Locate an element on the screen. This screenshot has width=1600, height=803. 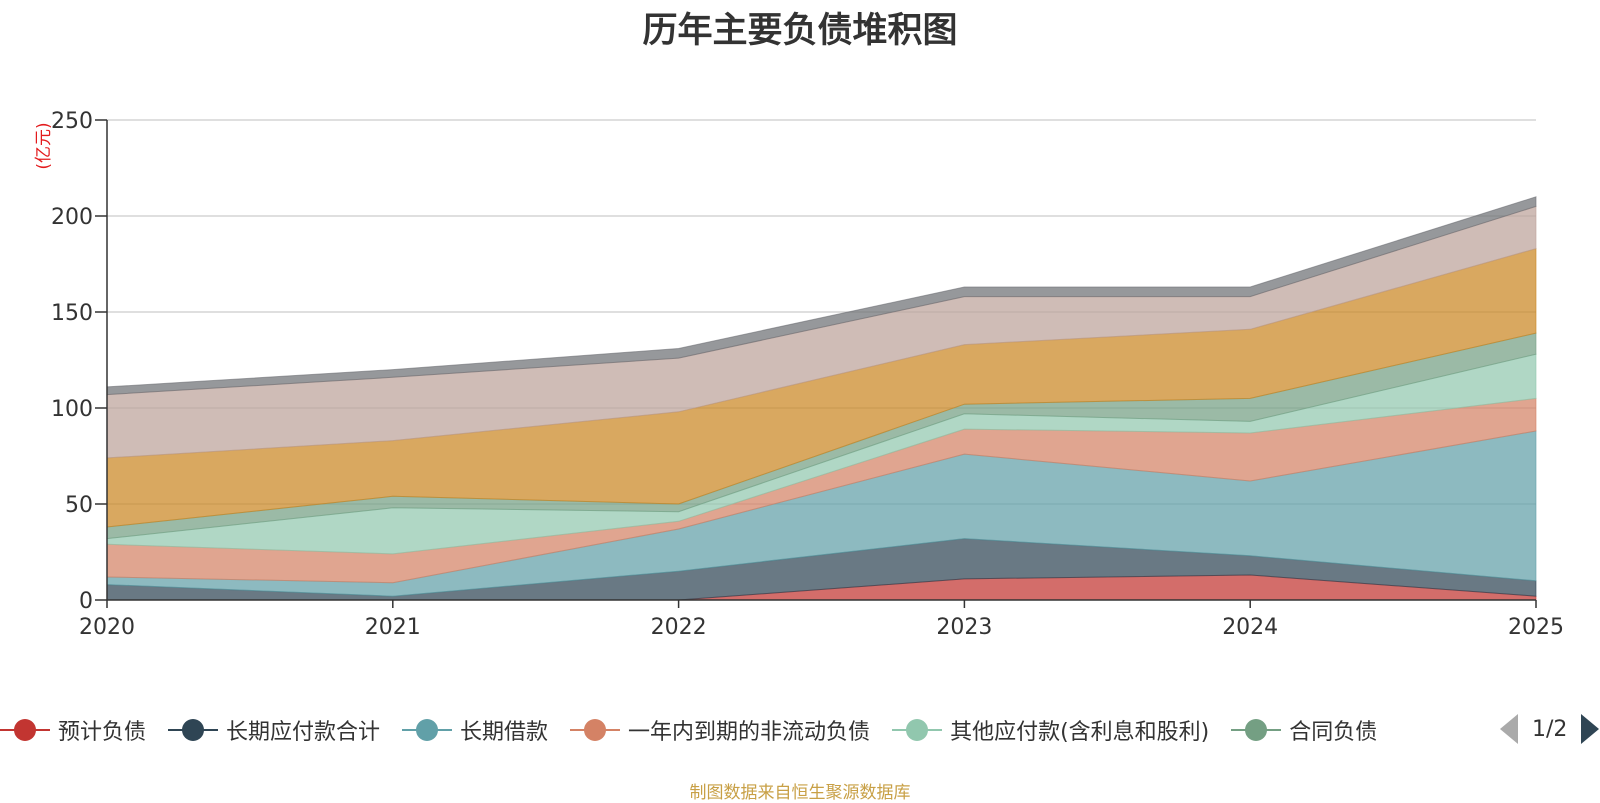
x-tick-label: 2021 is located at coordinates (393, 627).